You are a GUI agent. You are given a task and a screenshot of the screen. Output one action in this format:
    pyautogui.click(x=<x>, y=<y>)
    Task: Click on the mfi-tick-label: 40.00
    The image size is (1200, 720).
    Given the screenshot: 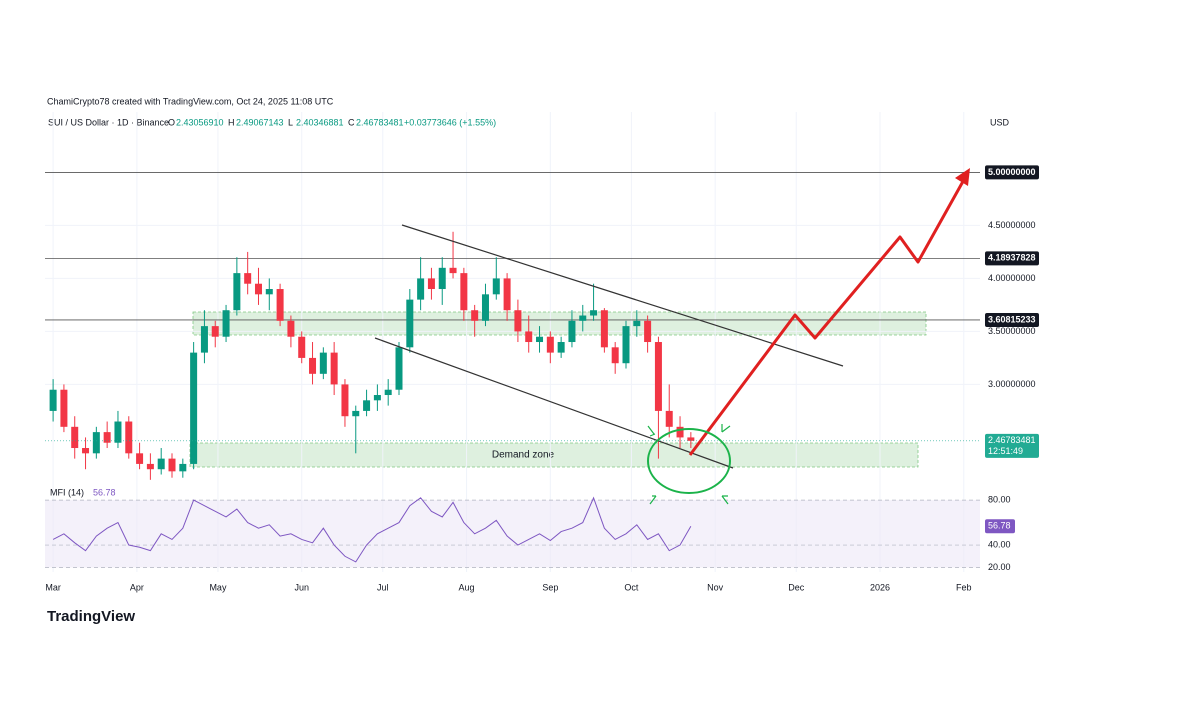 What is the action you would take?
    pyautogui.click(x=999, y=544)
    